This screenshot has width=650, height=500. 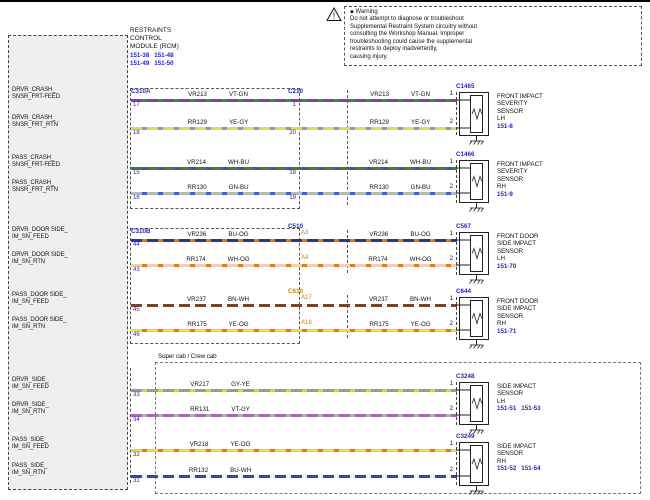 What do you see at coordinates (164, 63) in the screenshot?
I see `rcm-page-ref: 151-50` at bounding box center [164, 63].